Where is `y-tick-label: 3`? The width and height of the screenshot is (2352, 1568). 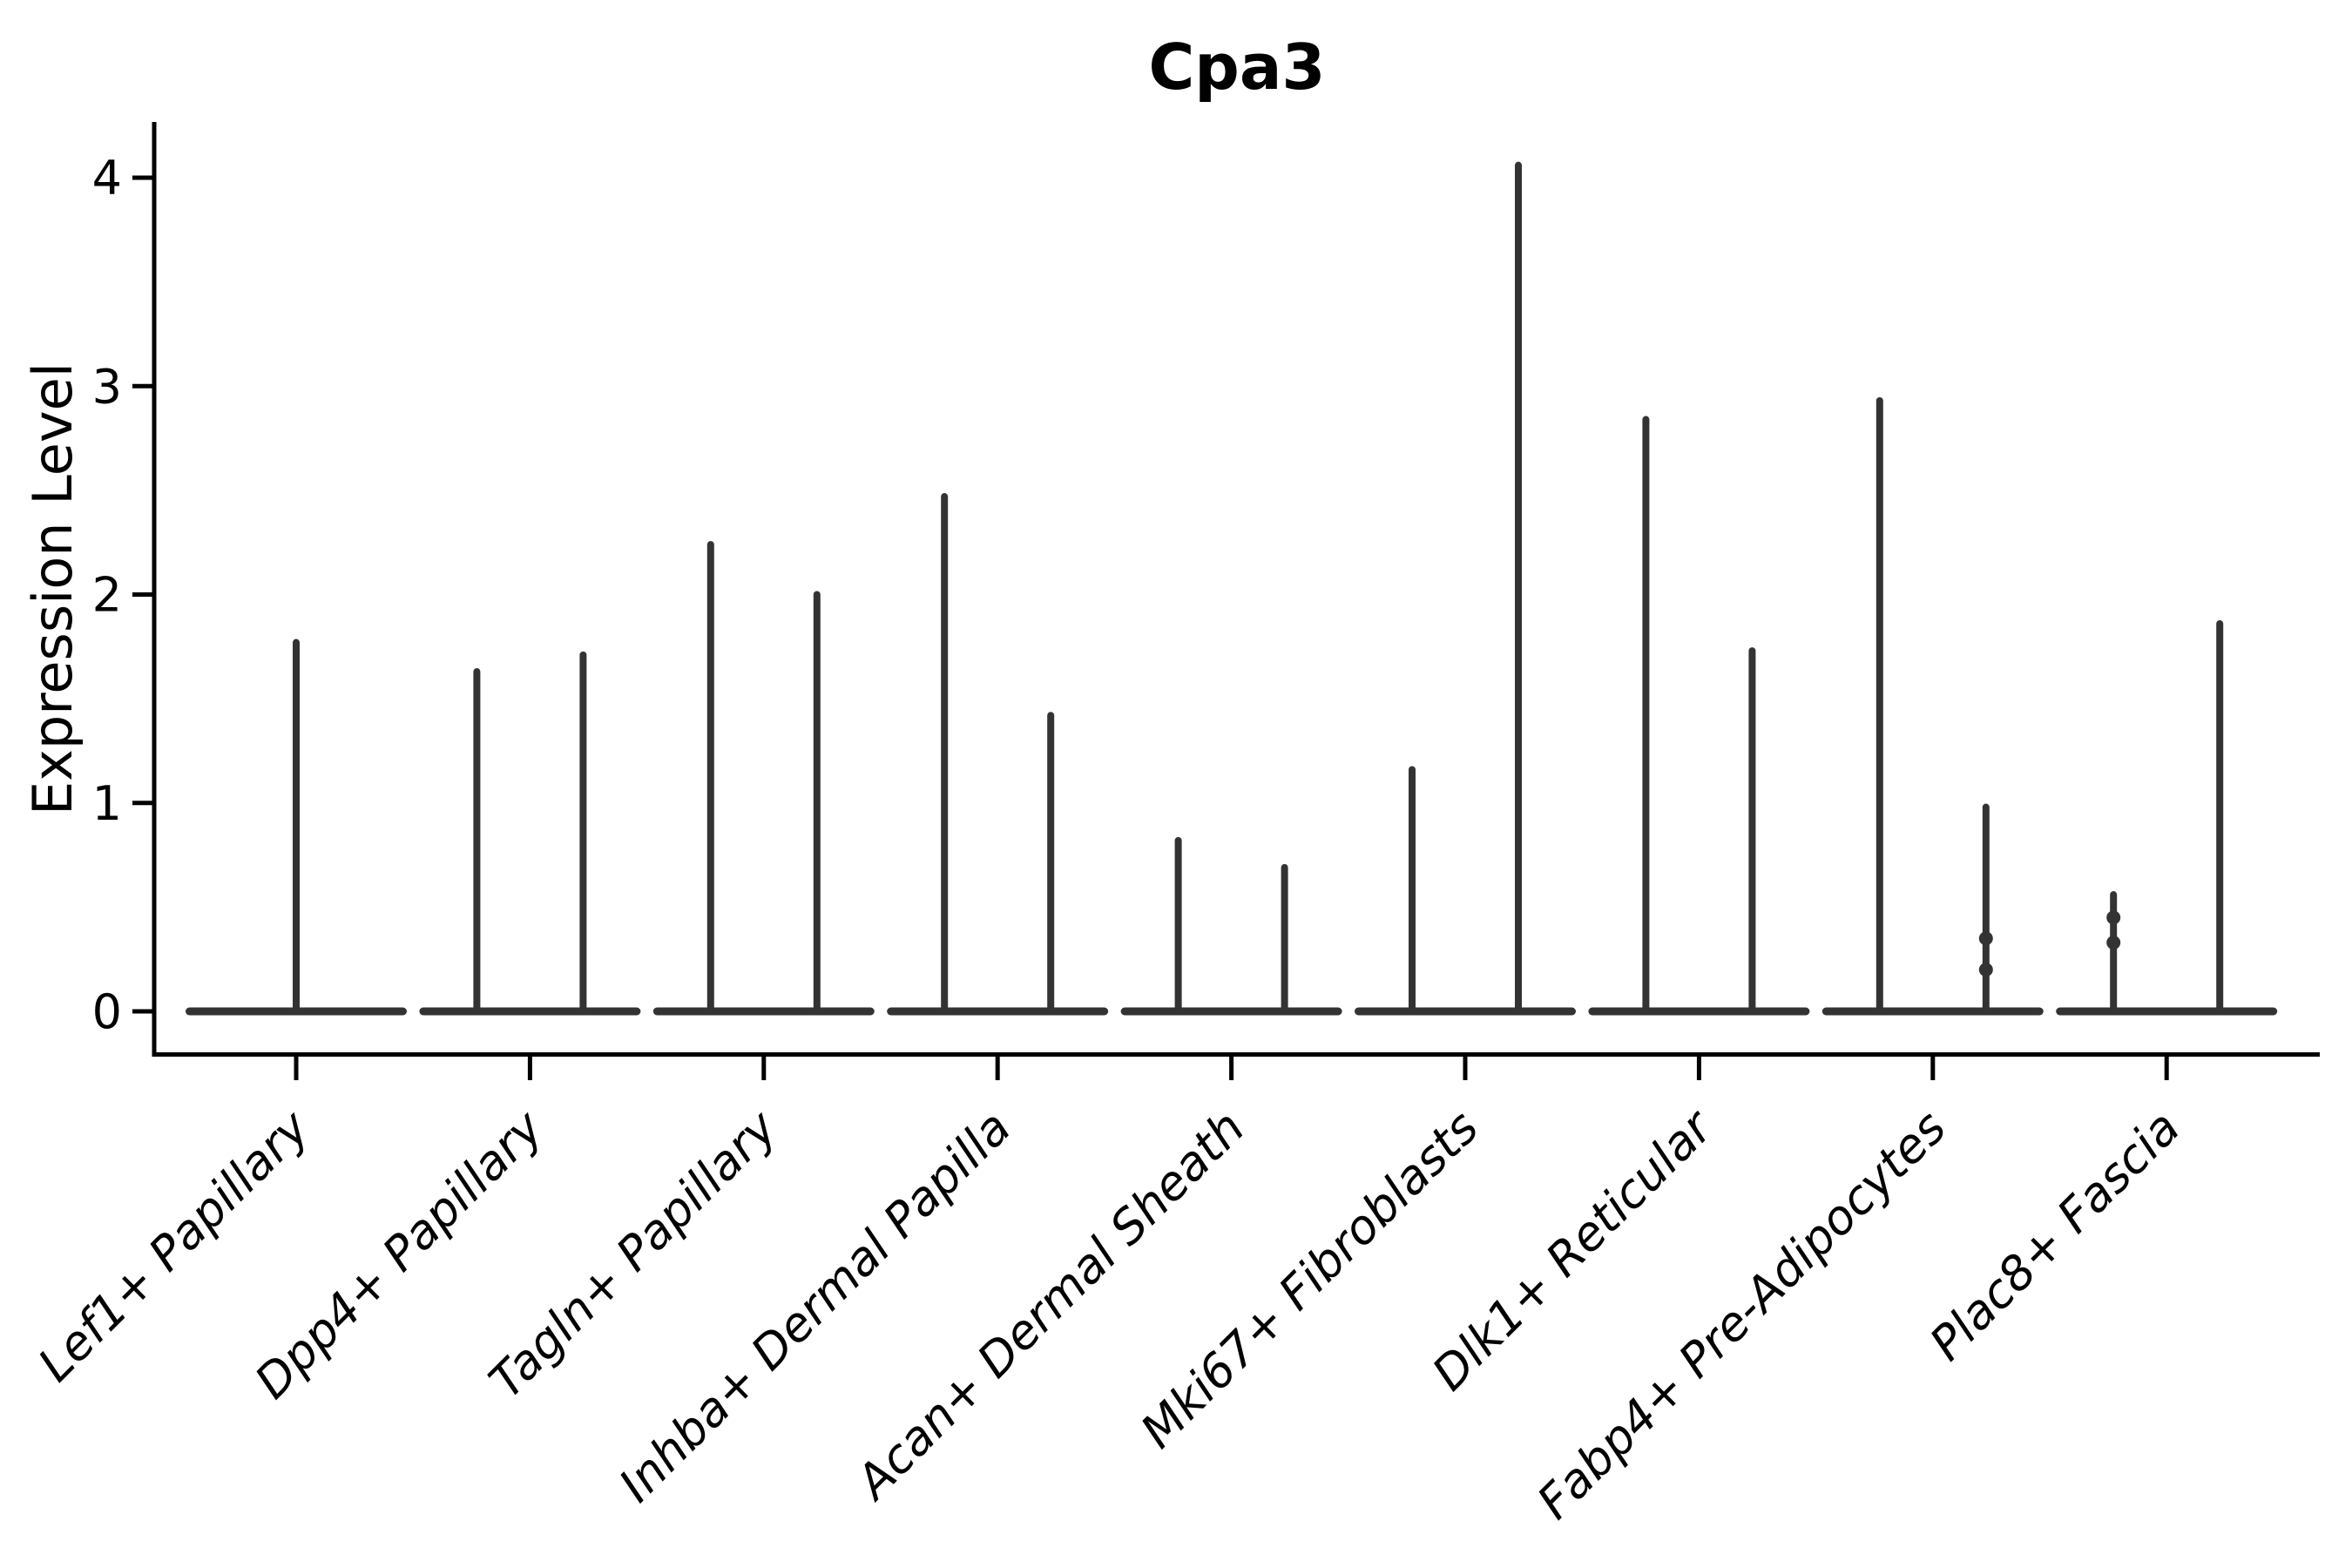
y-tick-label: 3 is located at coordinates (107, 386).